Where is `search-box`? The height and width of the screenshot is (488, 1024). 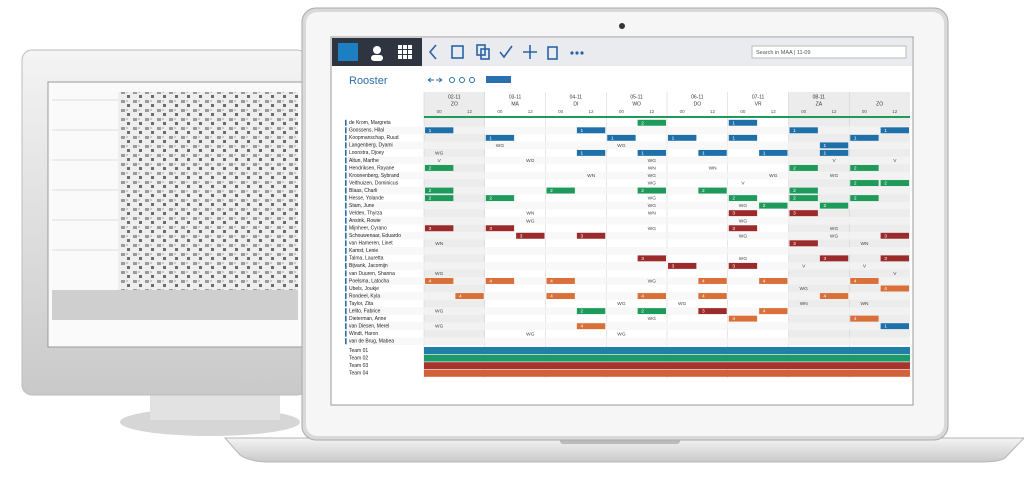 search-box is located at coordinates (829, 52).